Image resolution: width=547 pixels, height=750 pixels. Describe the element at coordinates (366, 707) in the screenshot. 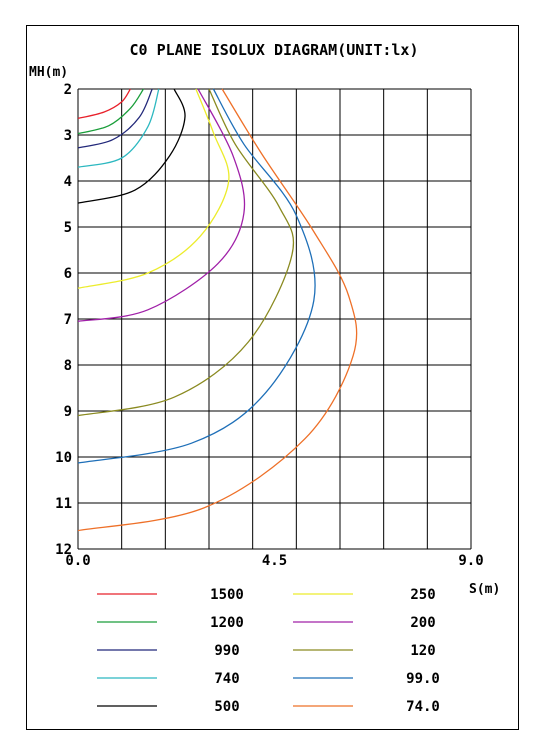

I see `legend-item: 74.0` at that location.